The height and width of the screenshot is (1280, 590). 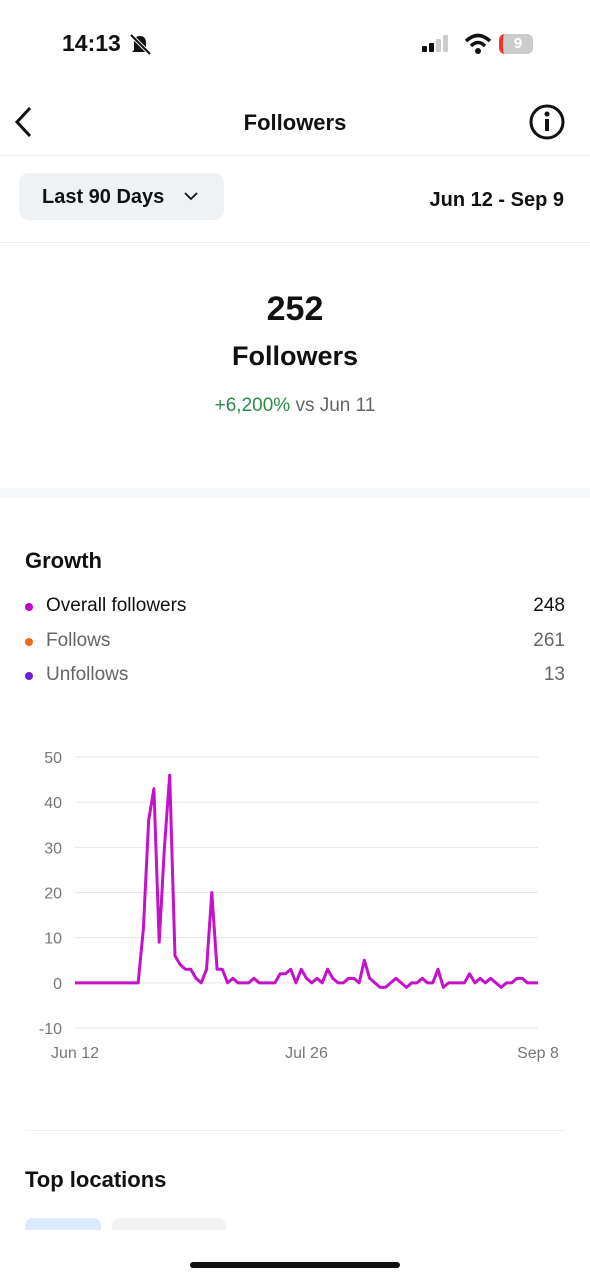 I want to click on y-tick-label: -10, so click(x=50, y=1029).